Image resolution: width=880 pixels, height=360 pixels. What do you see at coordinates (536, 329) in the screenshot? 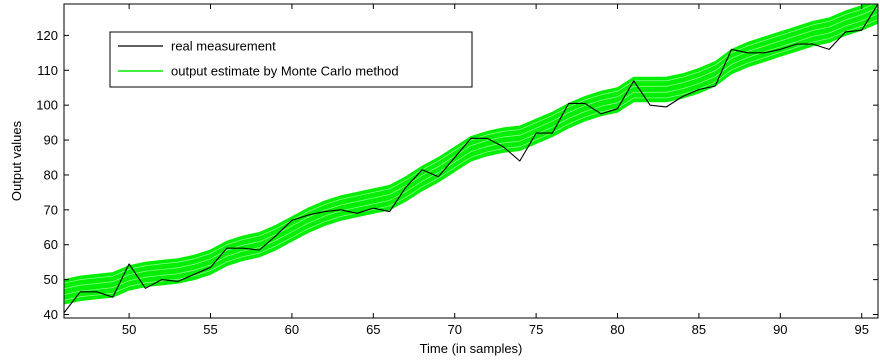
I see `x-tick-label-75: 75` at bounding box center [536, 329].